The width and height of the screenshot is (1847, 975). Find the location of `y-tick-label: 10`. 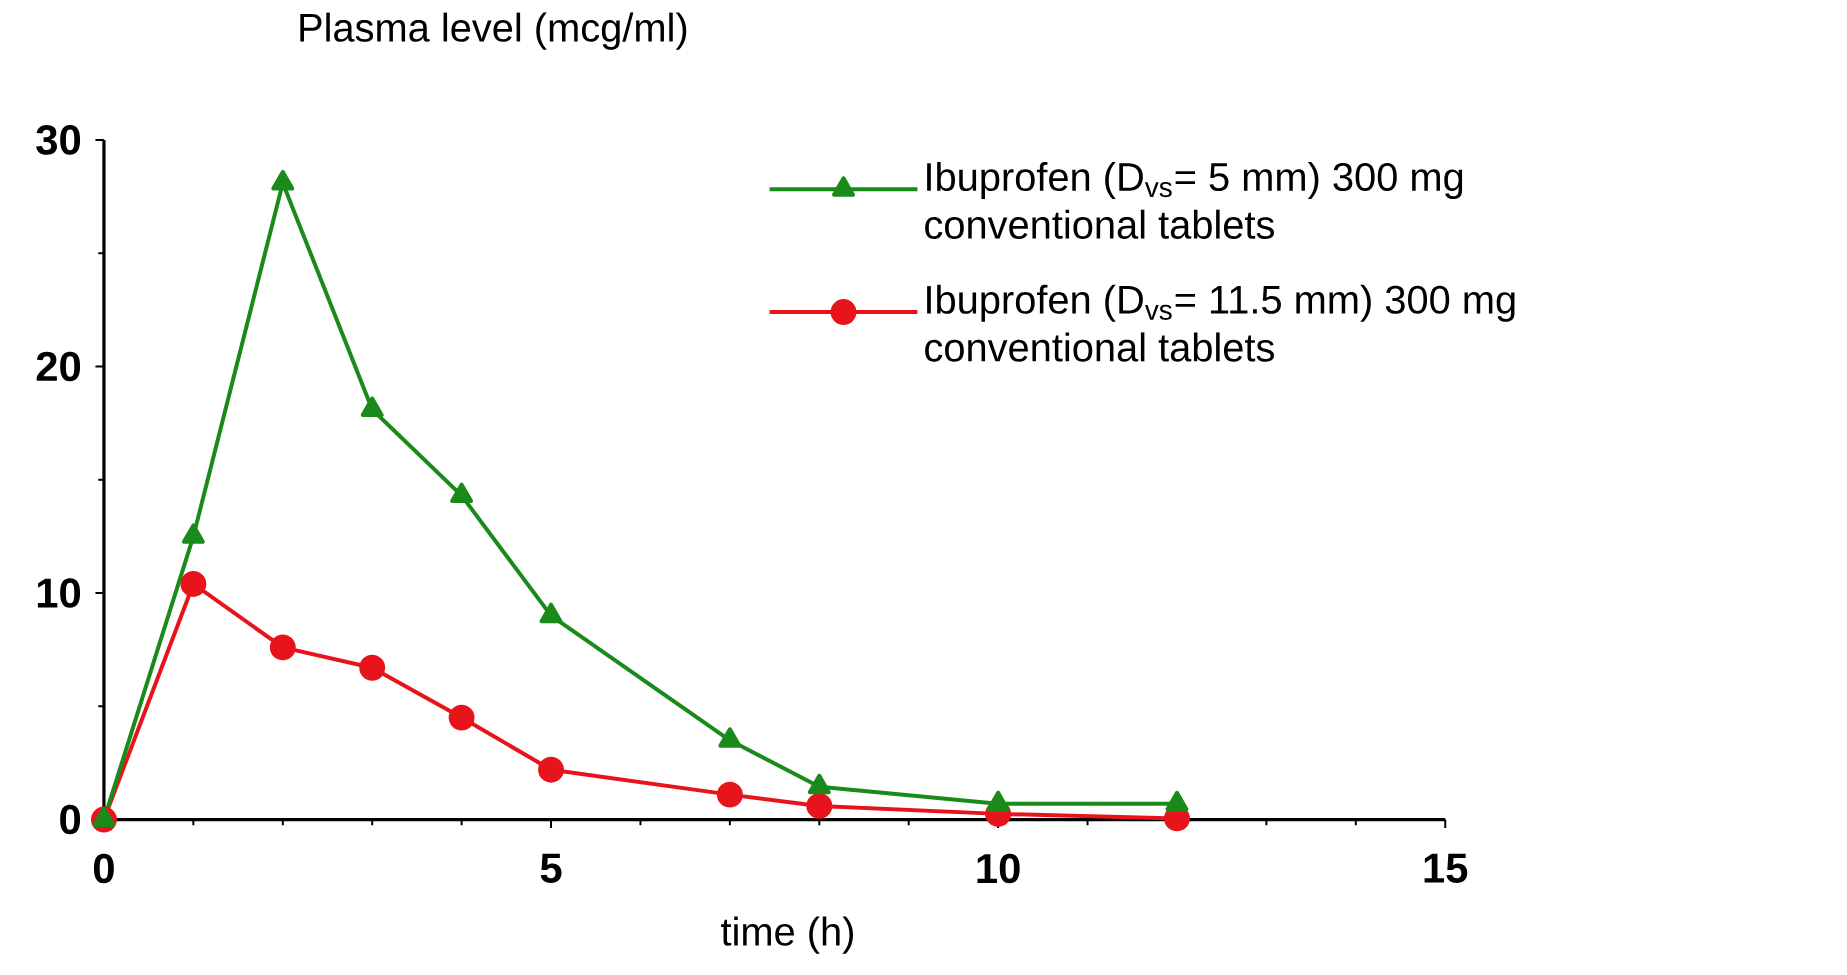

y-tick-label: 10 is located at coordinates (59, 592).